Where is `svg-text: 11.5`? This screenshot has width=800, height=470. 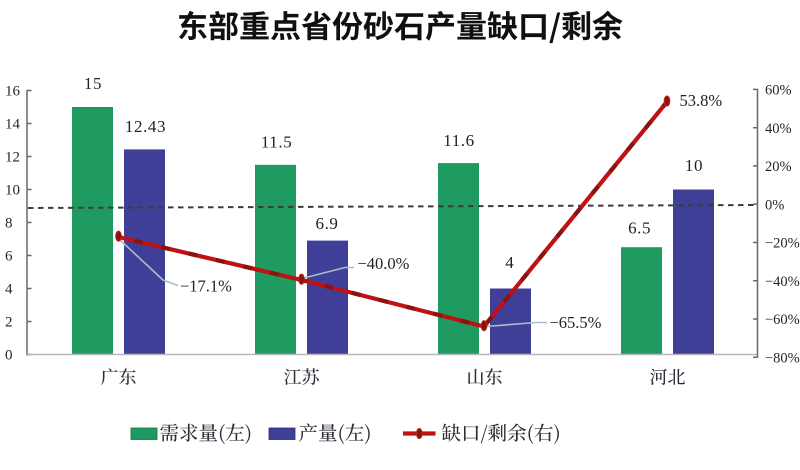
svg-text: 11.5 is located at coordinates (277, 141).